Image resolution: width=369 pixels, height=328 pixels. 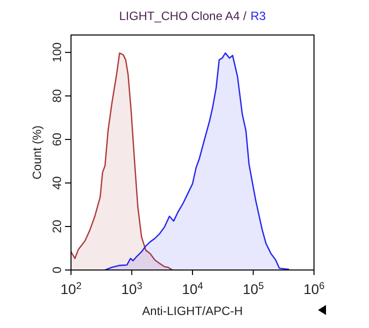 I want to click on x-tick-label: 10$^{2}$, so click(x=71, y=288).